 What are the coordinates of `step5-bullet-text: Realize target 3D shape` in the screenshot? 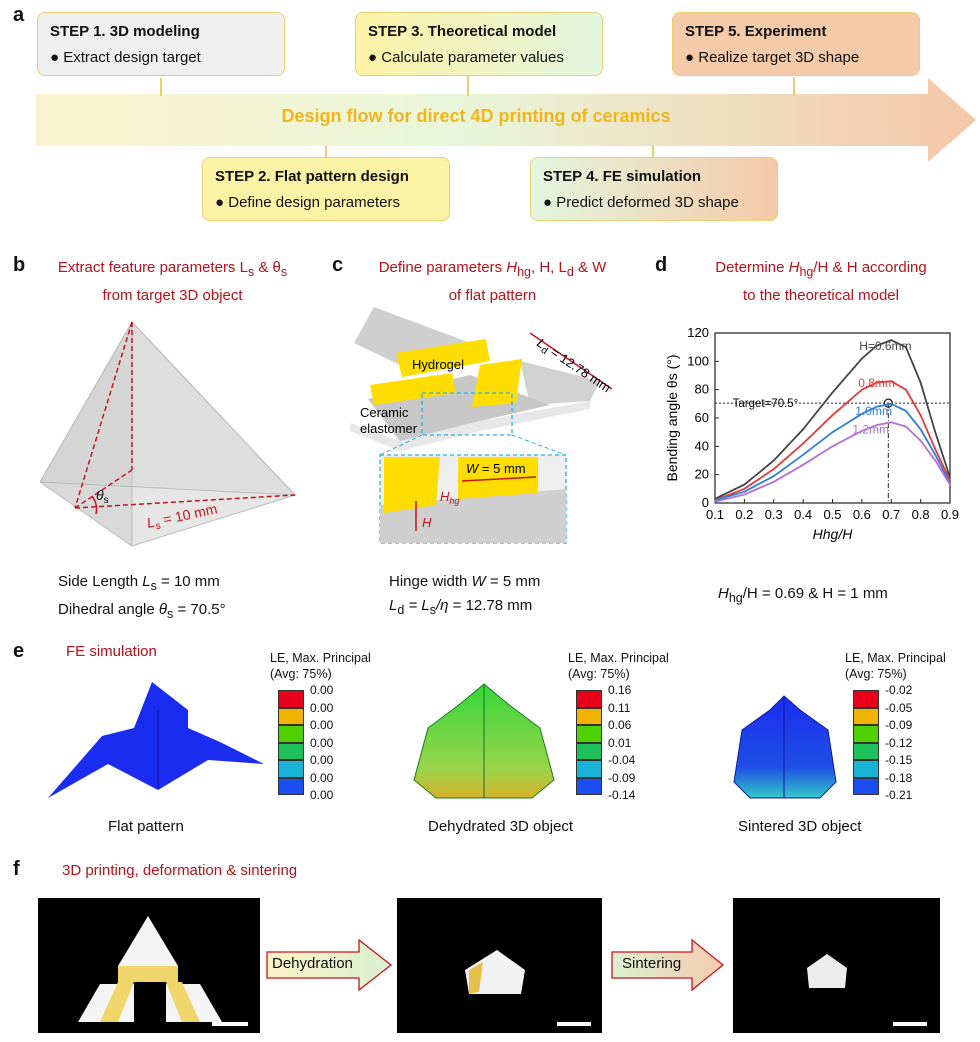 It's located at (779, 57).